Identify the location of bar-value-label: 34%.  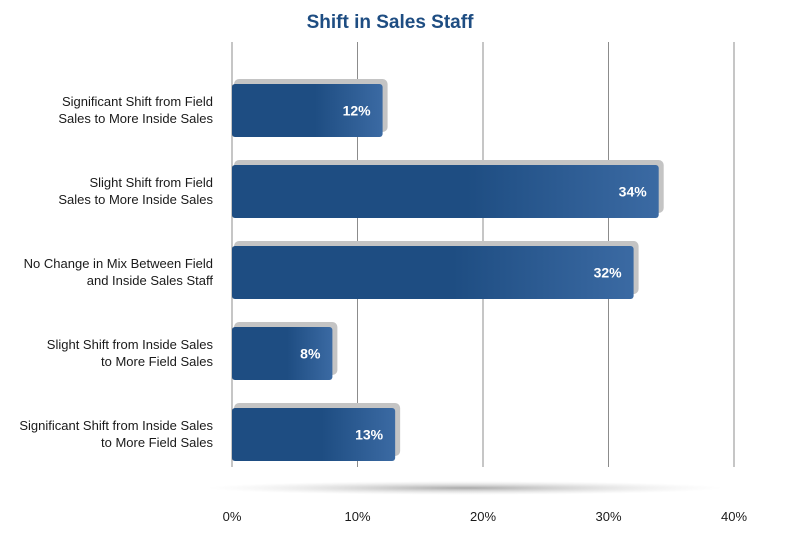
(633, 192).